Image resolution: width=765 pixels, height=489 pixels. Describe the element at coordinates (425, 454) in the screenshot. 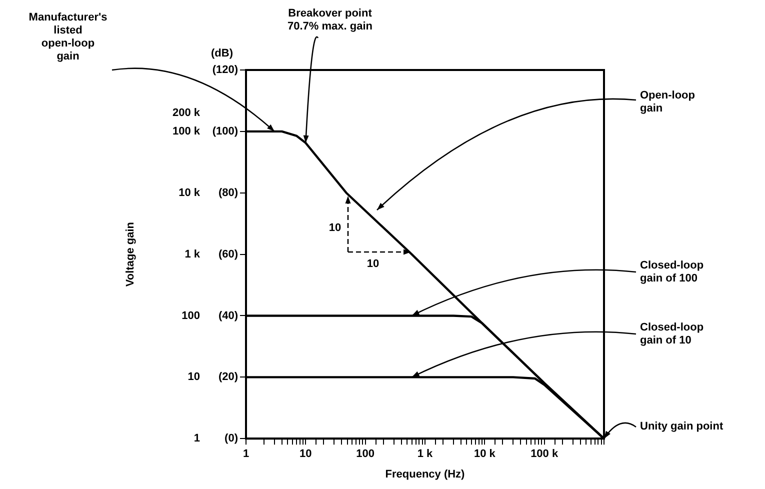

I see `x-tick-label: 1 k` at that location.